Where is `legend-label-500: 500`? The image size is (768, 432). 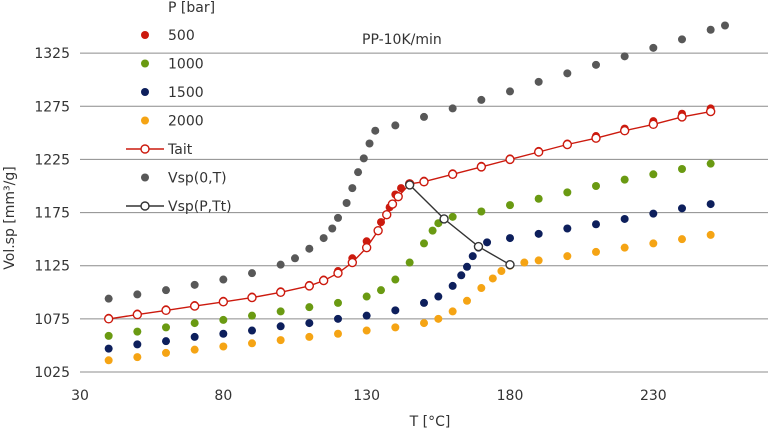 legend-label-500: 500 is located at coordinates (181, 36).